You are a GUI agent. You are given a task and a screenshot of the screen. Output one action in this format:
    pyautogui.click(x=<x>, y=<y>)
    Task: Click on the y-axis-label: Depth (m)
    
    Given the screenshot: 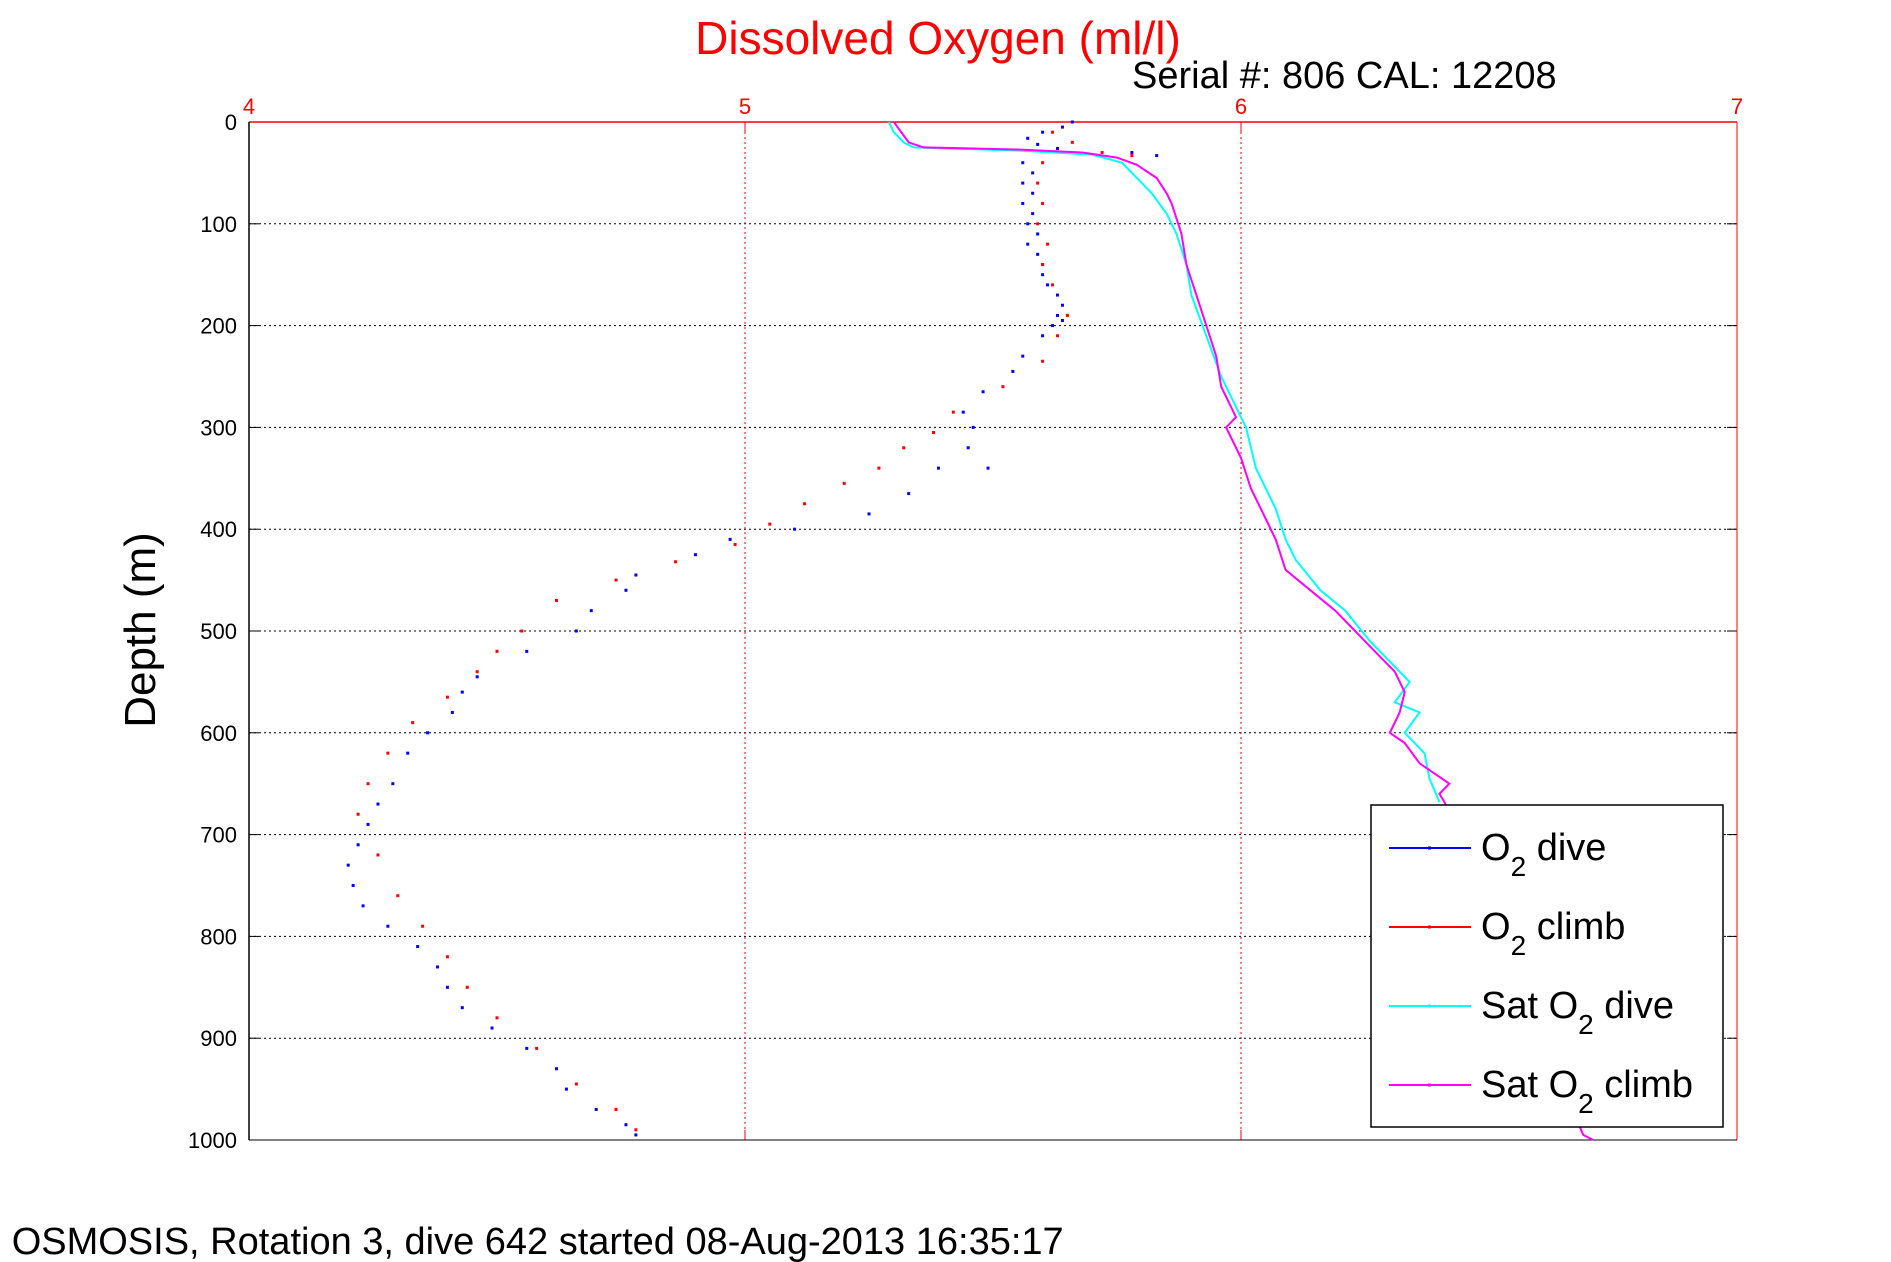 What is the action you would take?
    pyautogui.click(x=140, y=630)
    